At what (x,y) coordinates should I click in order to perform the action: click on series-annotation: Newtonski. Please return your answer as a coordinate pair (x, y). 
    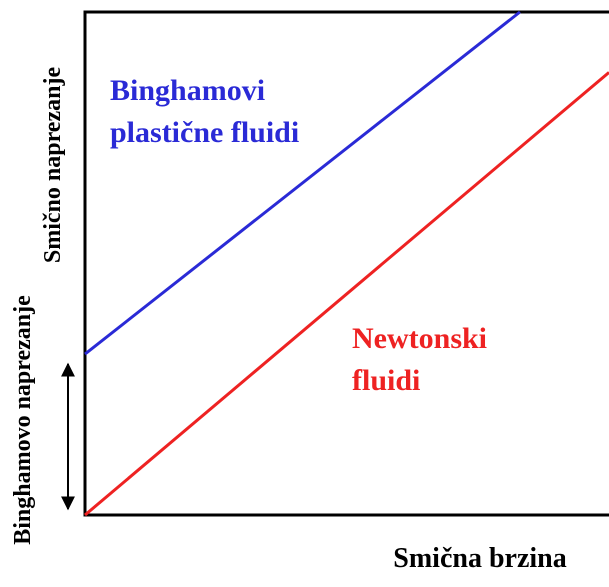
    Looking at the image, I should click on (419, 338).